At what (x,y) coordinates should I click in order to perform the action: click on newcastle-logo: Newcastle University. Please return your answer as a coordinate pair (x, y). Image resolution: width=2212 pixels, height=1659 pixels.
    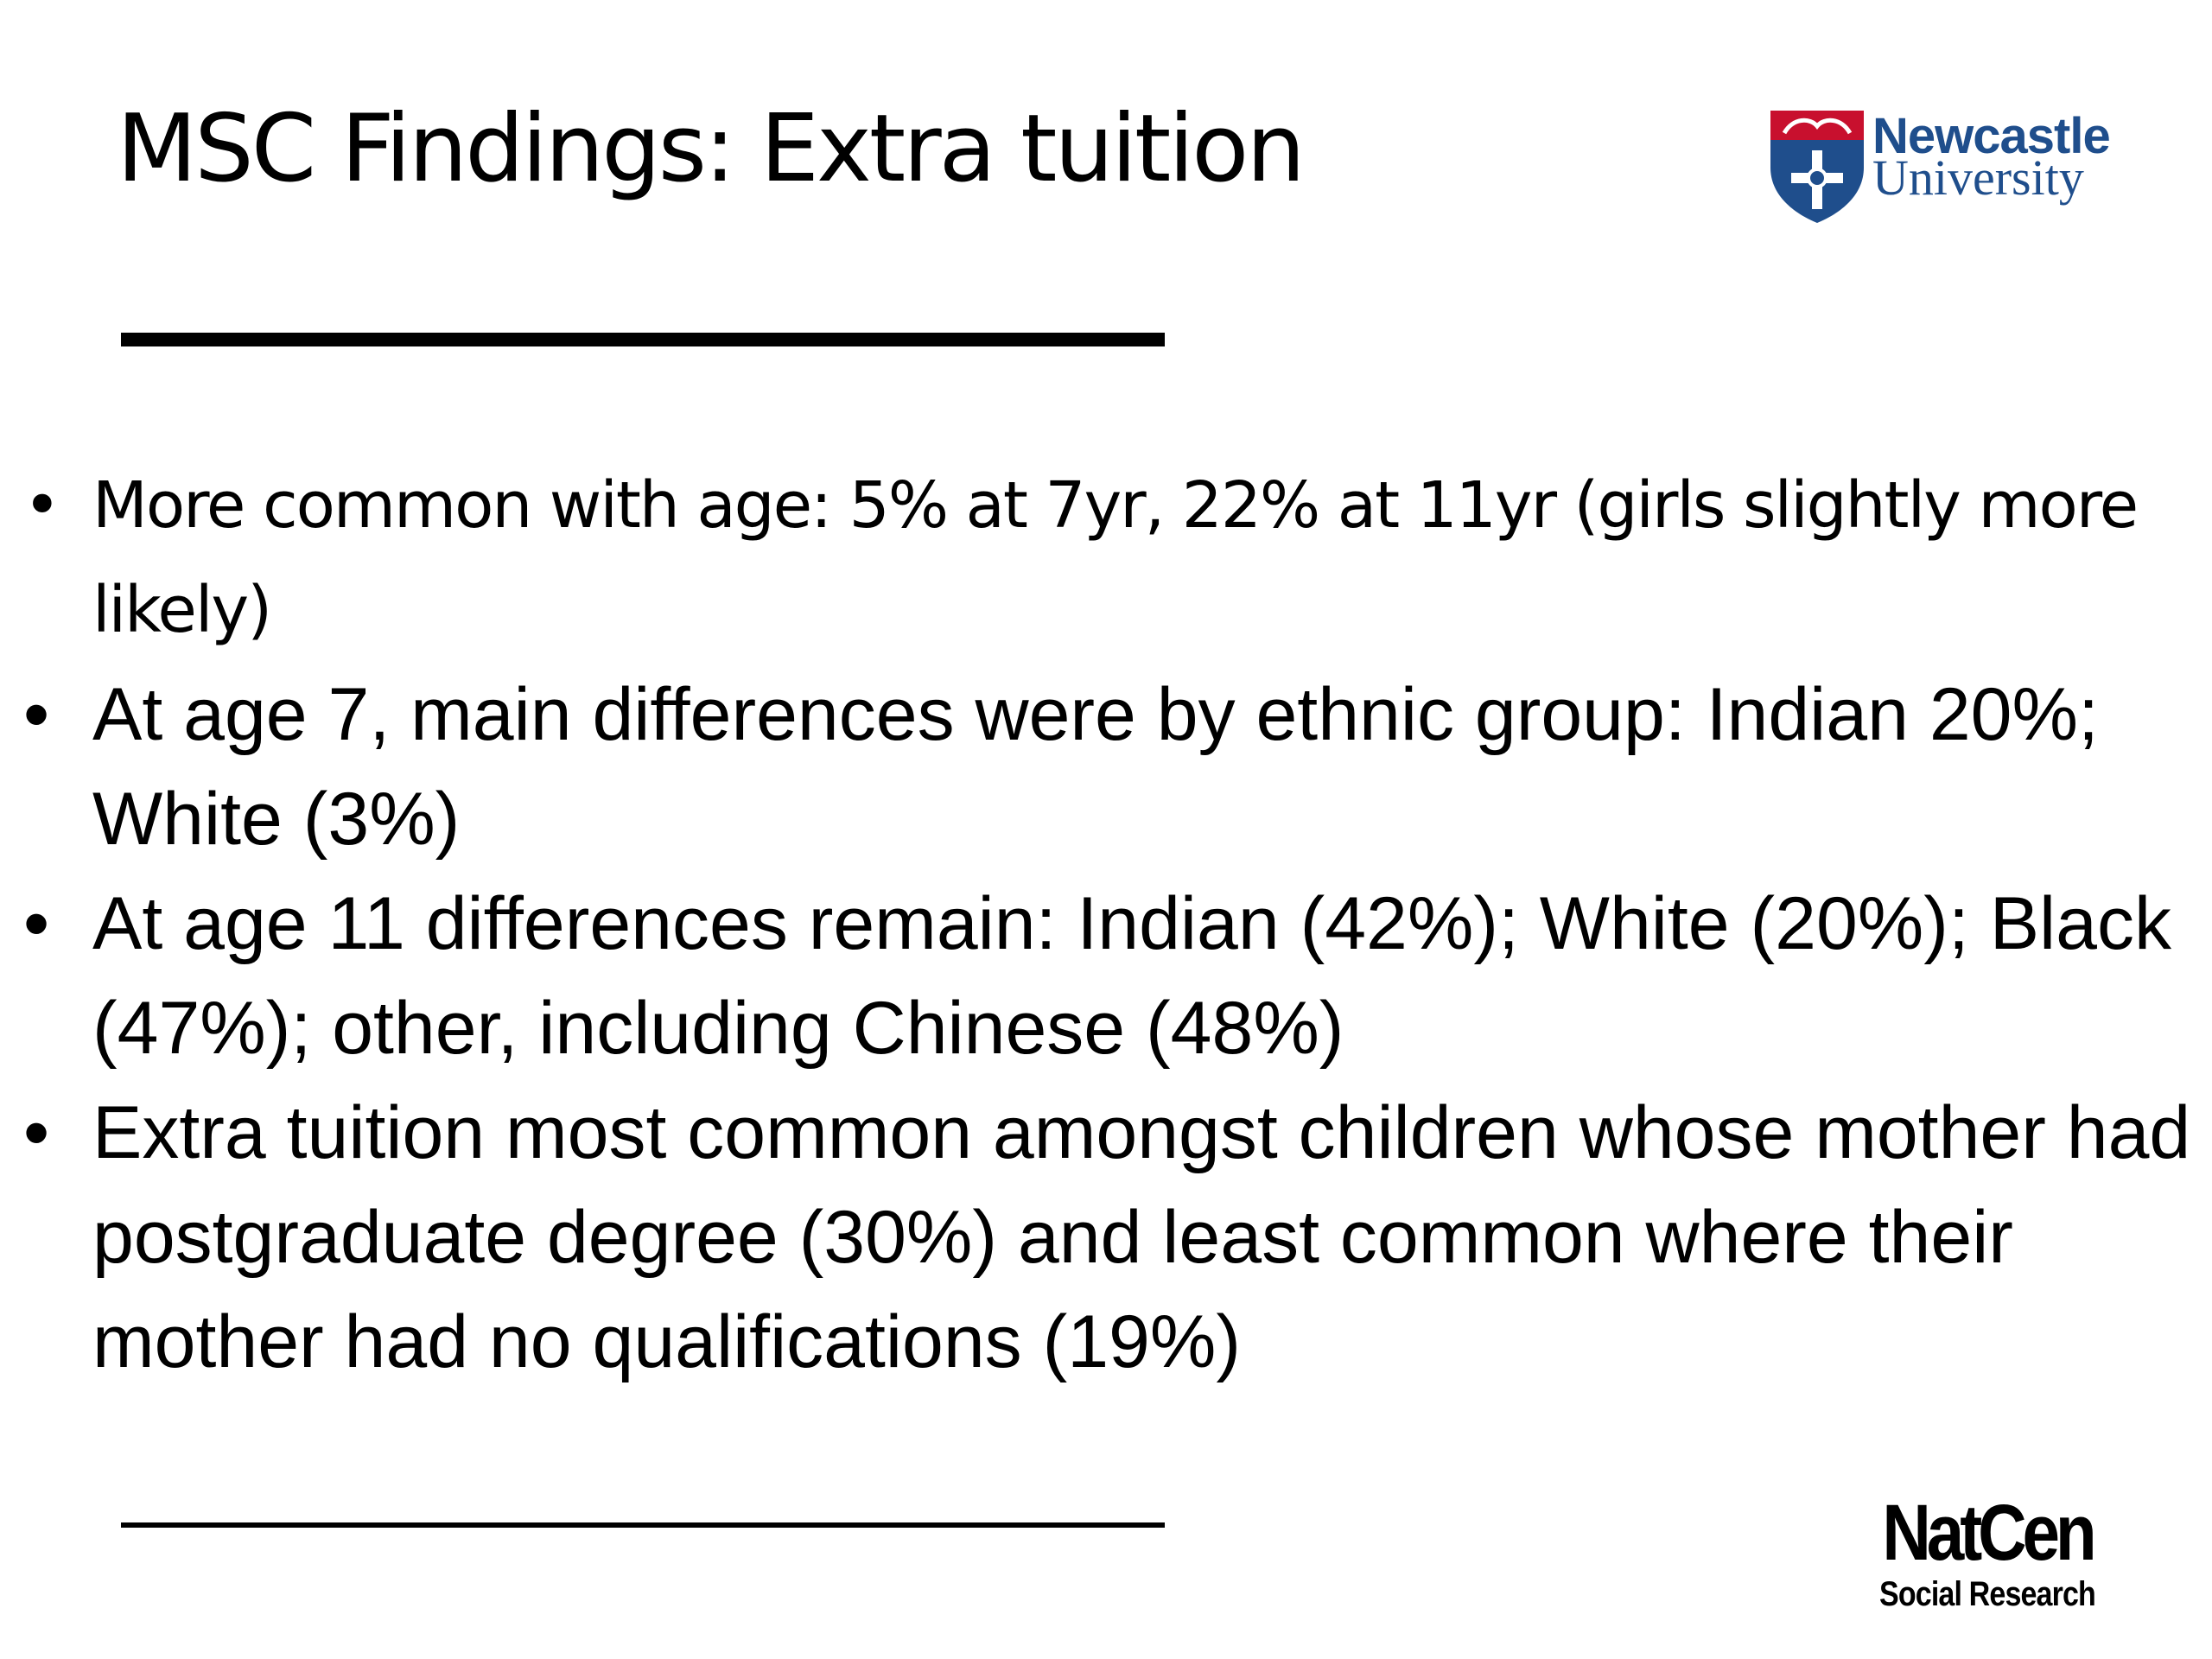
    Looking at the image, I should click on (1948, 167).